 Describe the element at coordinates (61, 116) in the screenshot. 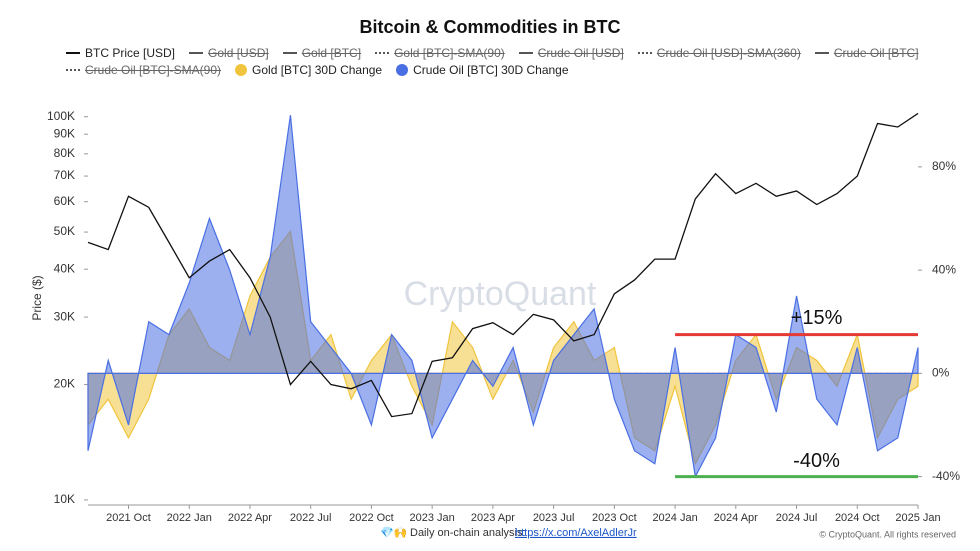

I see `y-tick-label: 100K` at that location.